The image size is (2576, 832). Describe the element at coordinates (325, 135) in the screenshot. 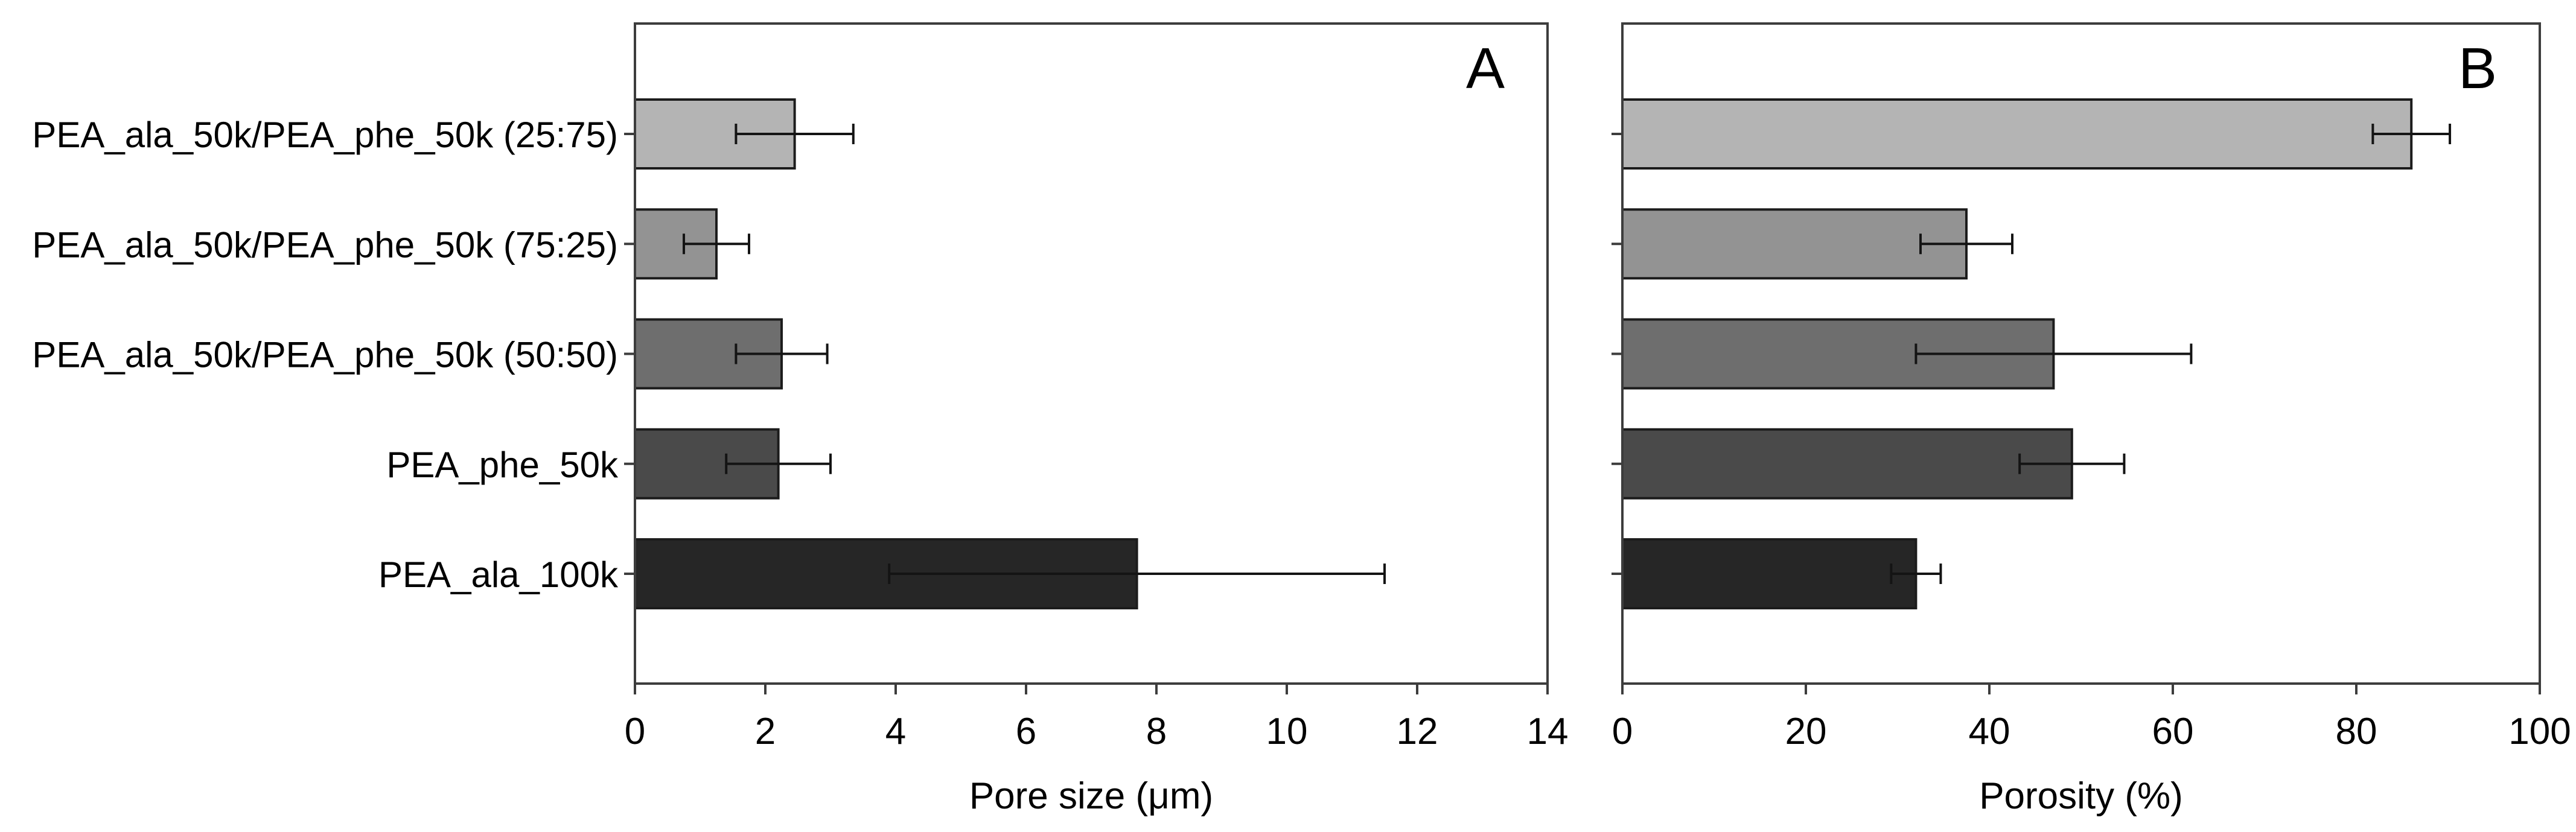

I see `category-label: PEA_ala_50k/PEA_phe_50k (25:75)` at that location.